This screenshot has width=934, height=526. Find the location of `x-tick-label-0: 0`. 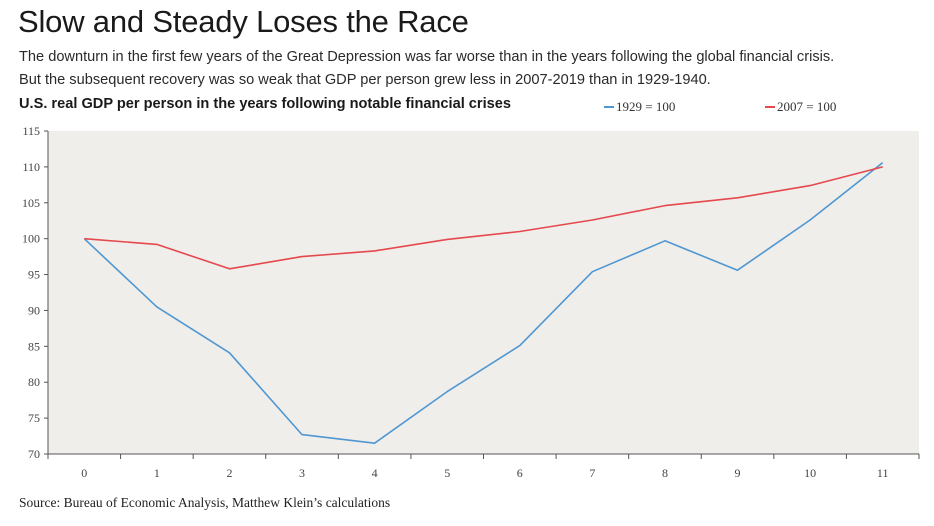

x-tick-label-0: 0 is located at coordinates (84, 473).